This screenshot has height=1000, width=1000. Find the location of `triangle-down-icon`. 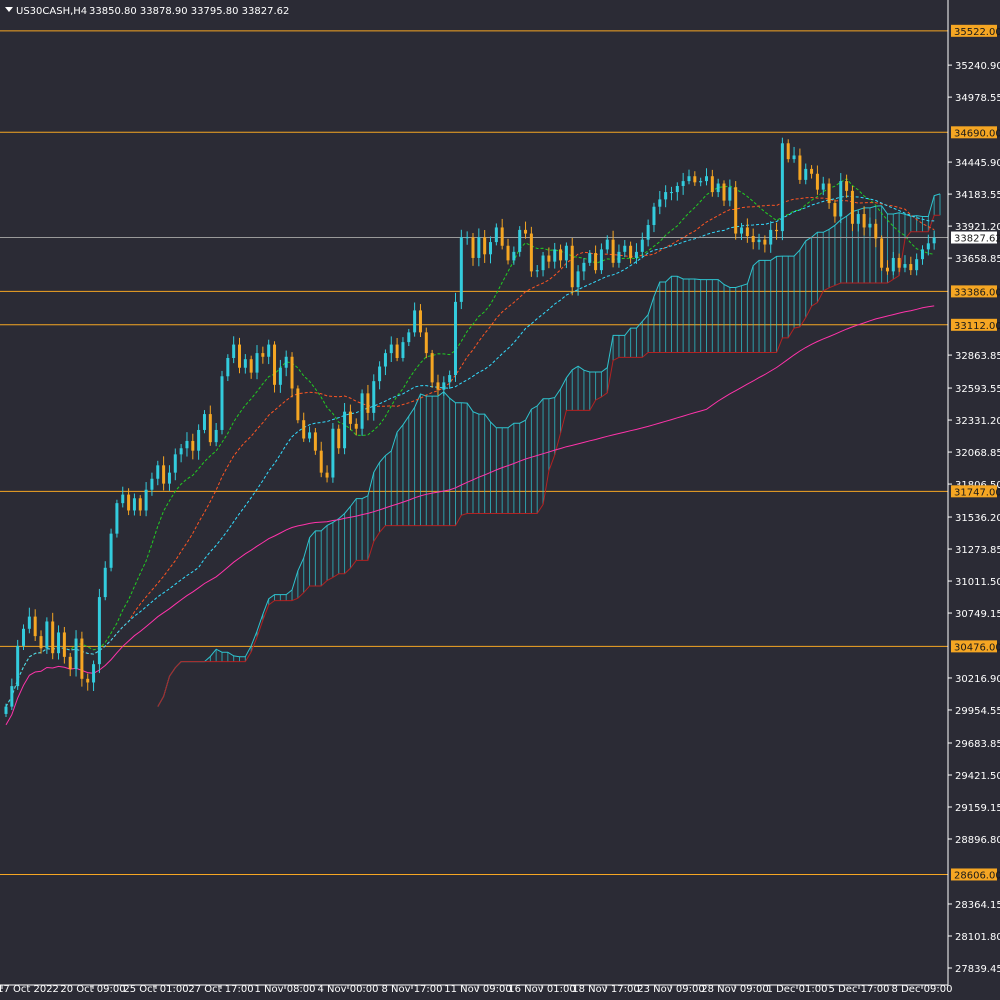

triangle-down-icon is located at coordinates (9, 9).